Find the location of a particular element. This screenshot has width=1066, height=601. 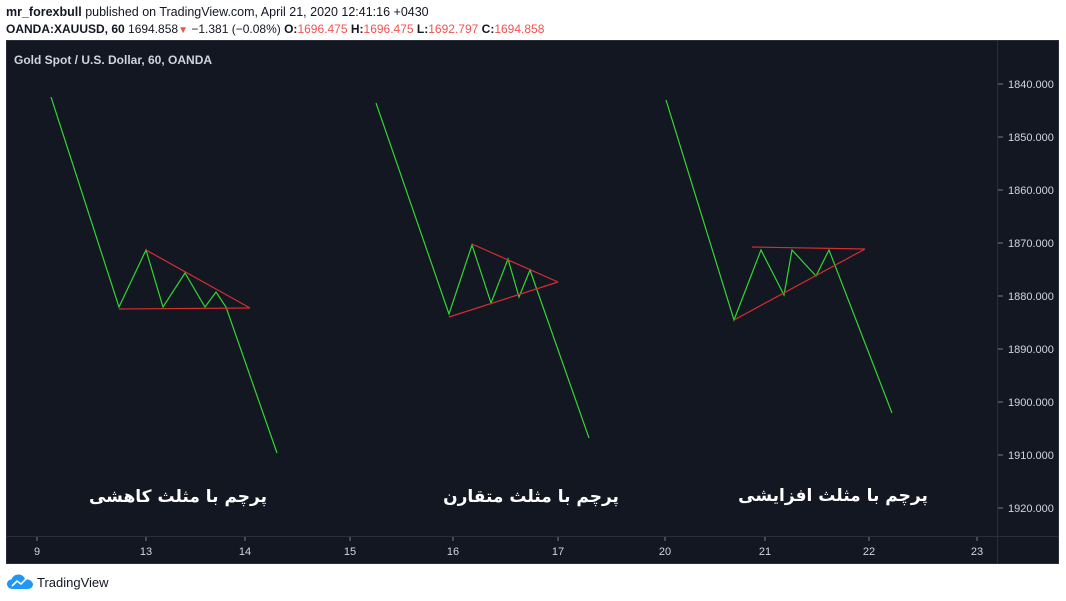

annotation-symmetrical: پرچم با مثلث متقارن is located at coordinates (531, 497).